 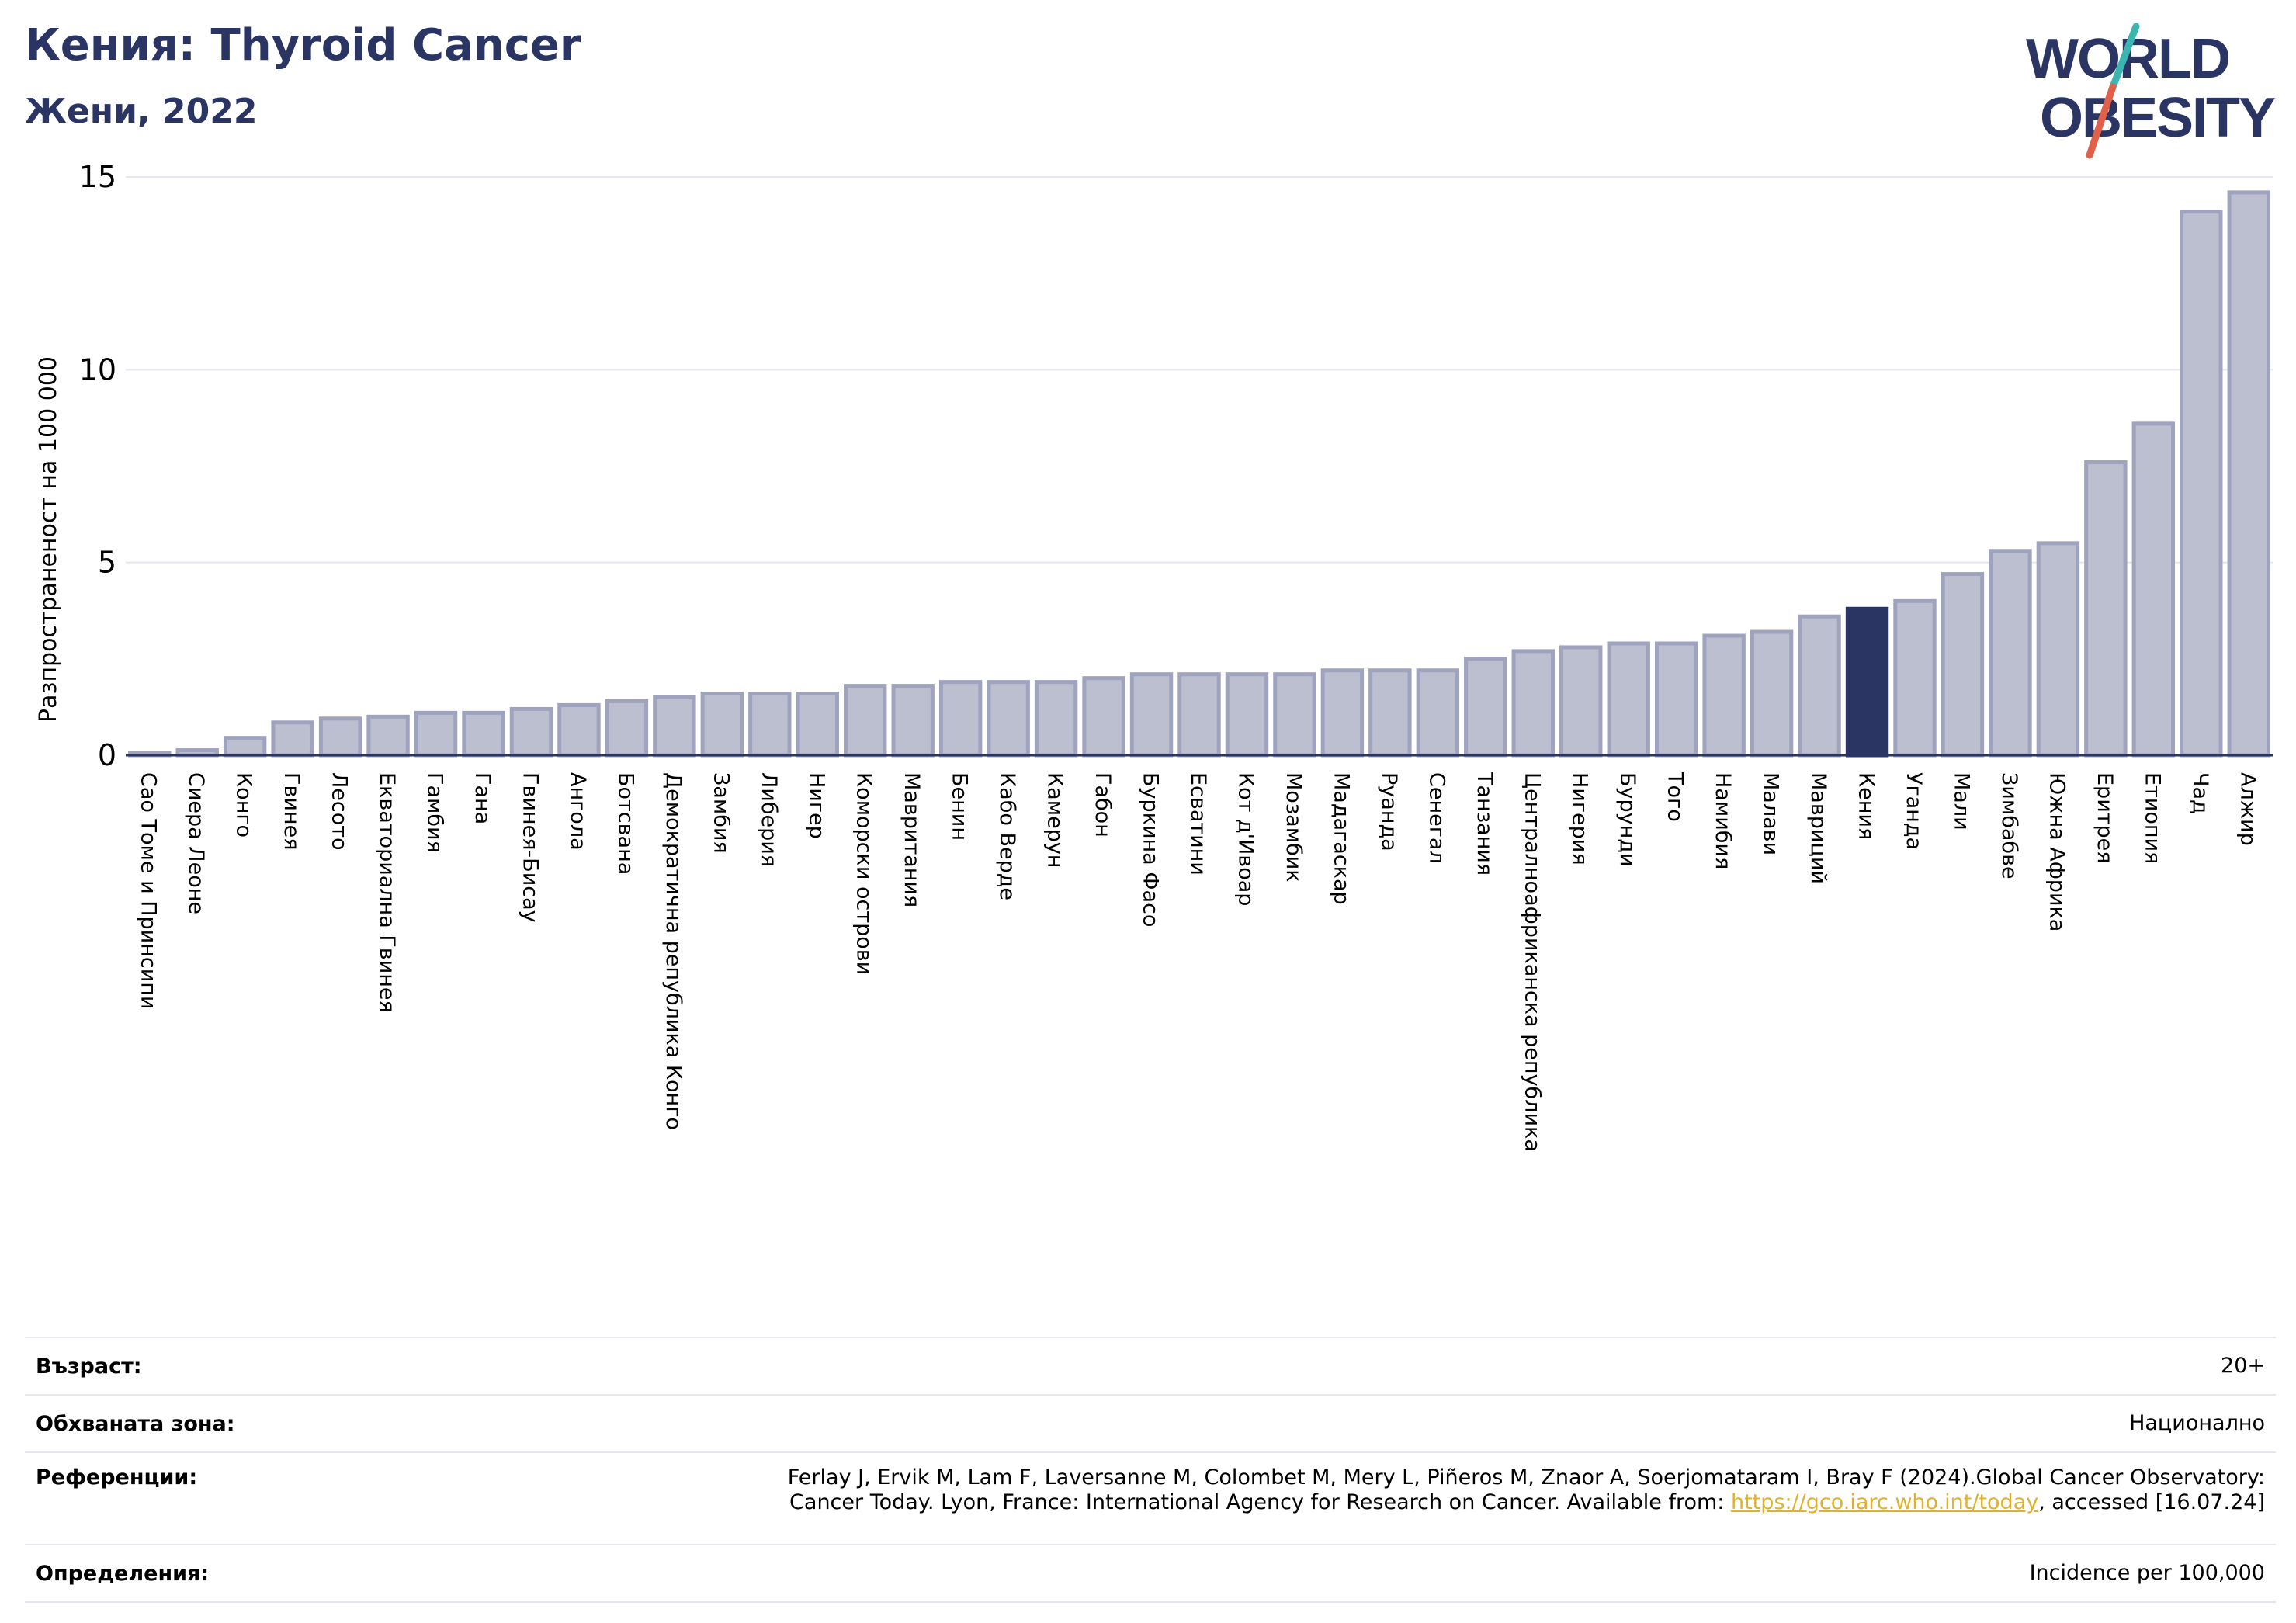 What do you see at coordinates (1358, 1423) in the screenshot?
I see `coverage-value: Национално` at bounding box center [1358, 1423].